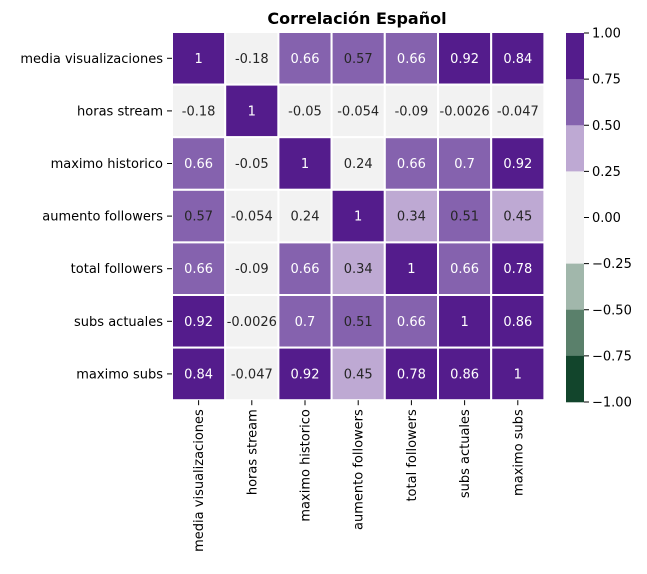 This screenshot has height=574, width=647. Describe the element at coordinates (606, 126) in the screenshot. I see `colorbar-tick-label: 0.50` at that location.